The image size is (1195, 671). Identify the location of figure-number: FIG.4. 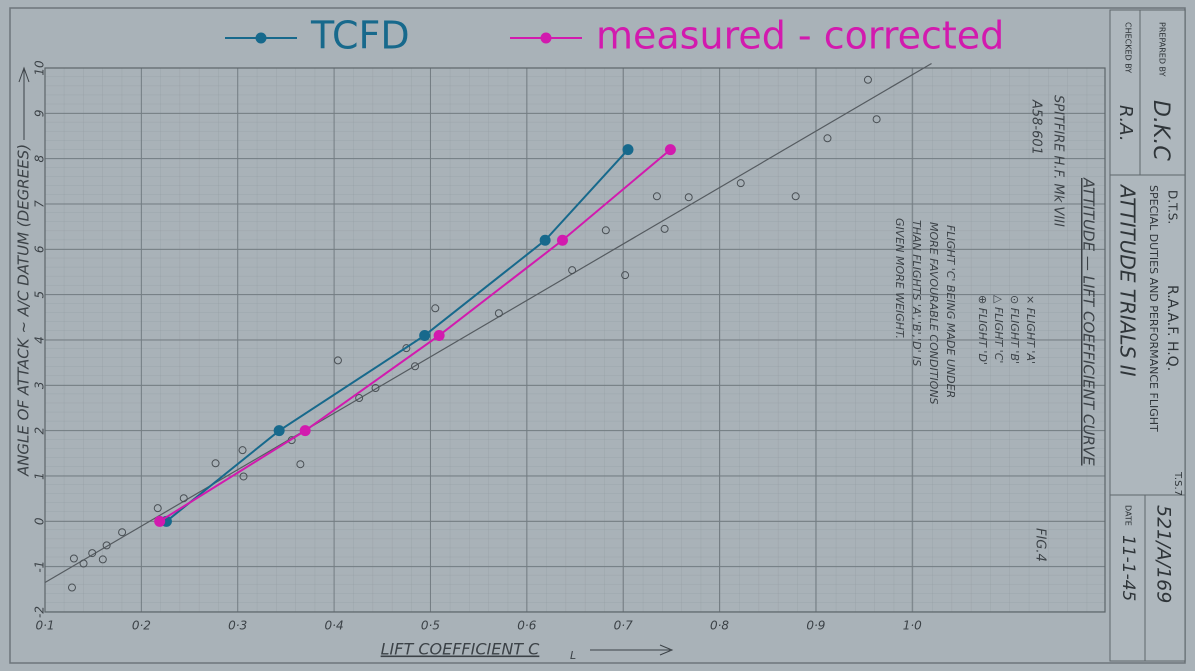
(1040, 545).